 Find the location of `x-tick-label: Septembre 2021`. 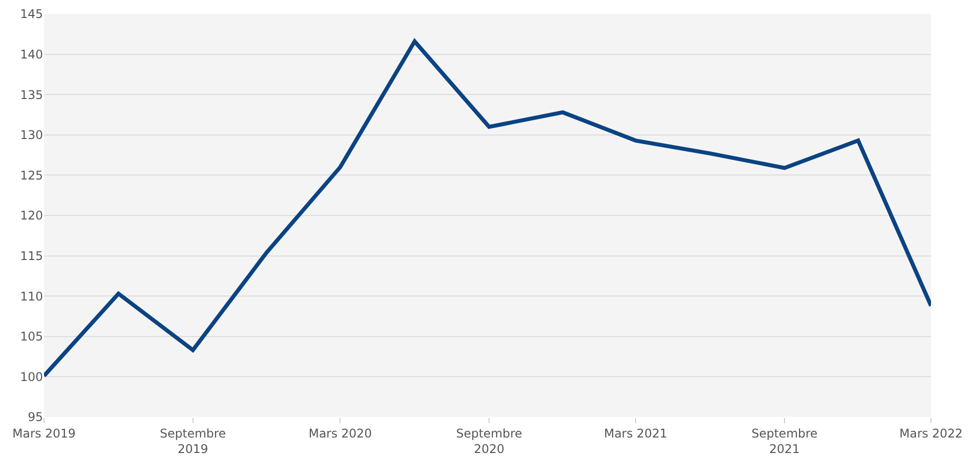

x-tick-label: Septembre 2021 is located at coordinates (784, 441).